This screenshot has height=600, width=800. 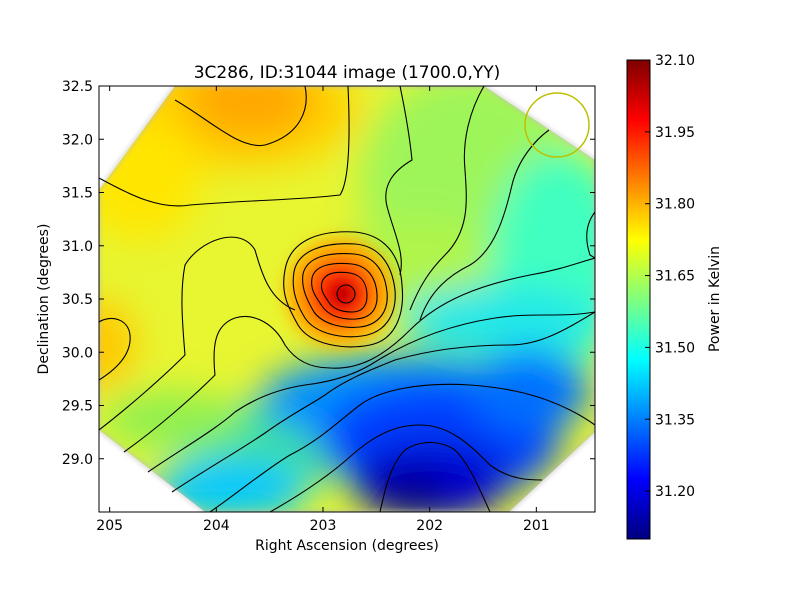 I want to click on chart-title: 3C286, ID:31044 image (1700.0,YY), so click(x=347, y=73).